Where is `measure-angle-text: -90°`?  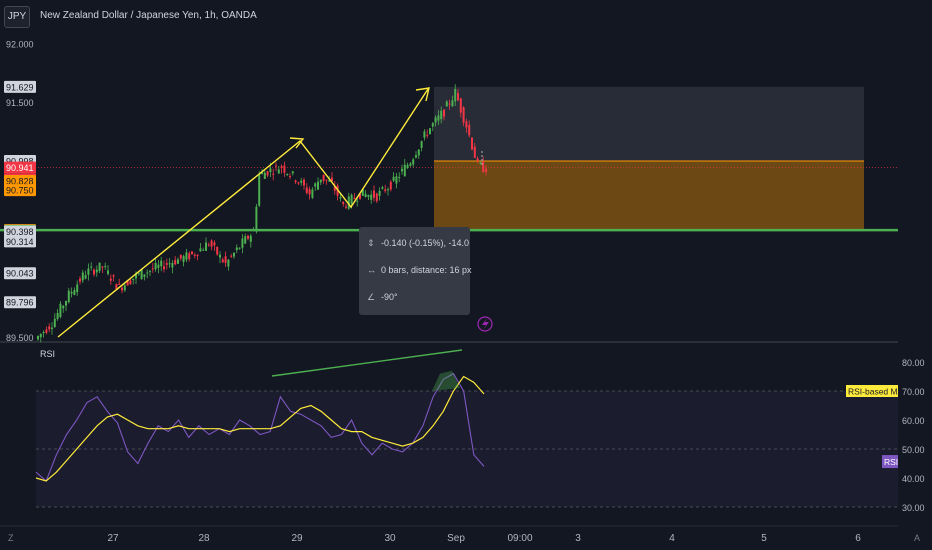
measure-angle-text: -90° is located at coordinates (389, 297).